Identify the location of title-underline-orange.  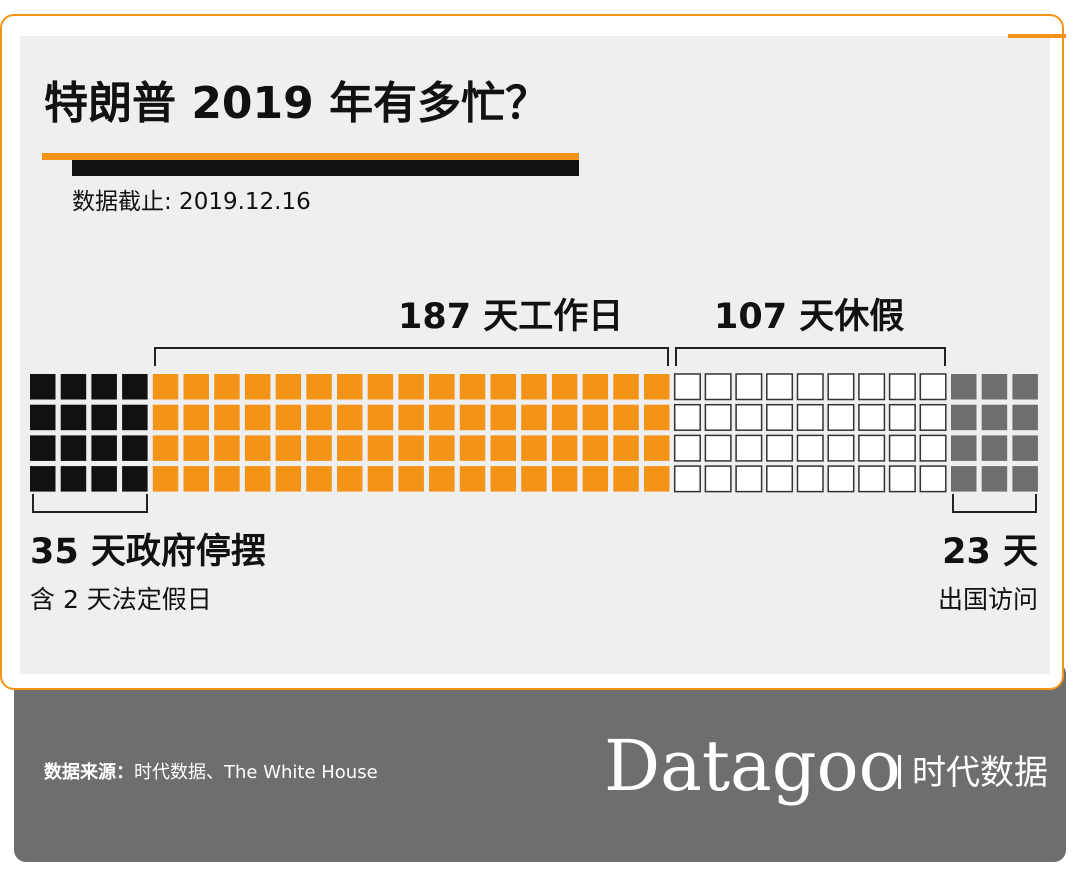
(310, 156).